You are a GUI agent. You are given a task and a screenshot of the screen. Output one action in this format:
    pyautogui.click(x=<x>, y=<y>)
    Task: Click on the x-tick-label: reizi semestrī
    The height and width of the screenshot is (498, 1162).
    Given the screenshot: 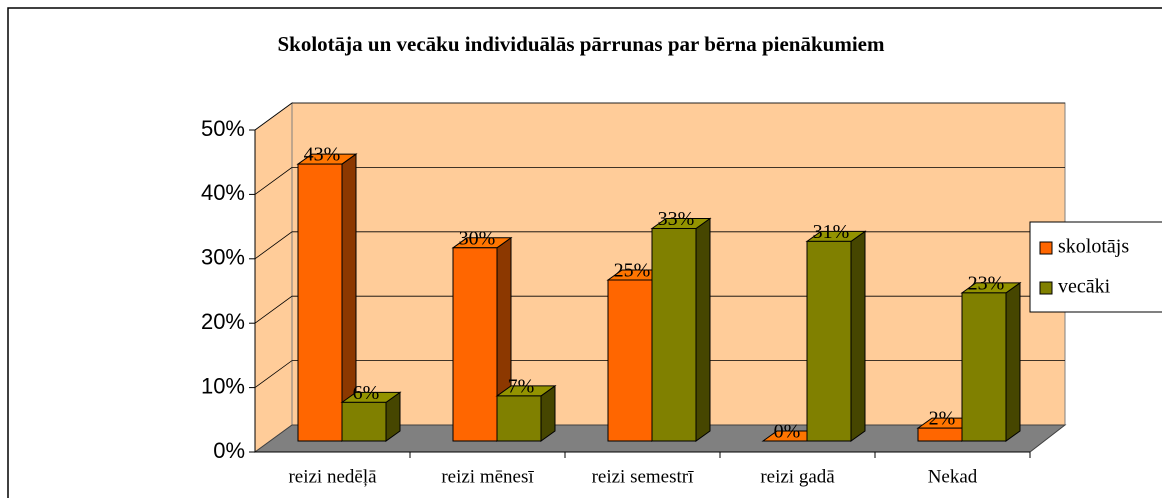 What is the action you would take?
    pyautogui.click(x=643, y=476)
    